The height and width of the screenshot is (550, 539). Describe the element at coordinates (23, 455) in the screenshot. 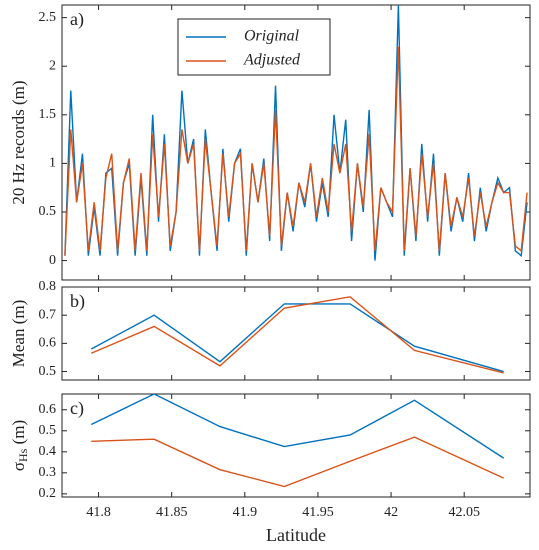

I see `y-axis-label-sub: Hs` at that location.